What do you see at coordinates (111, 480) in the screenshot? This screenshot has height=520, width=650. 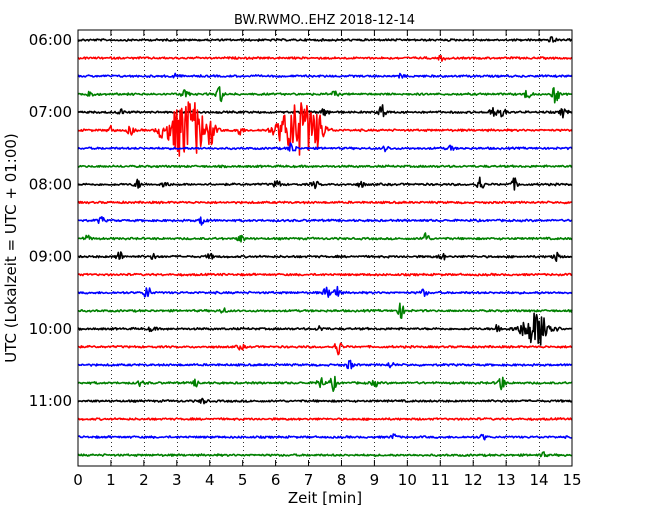 I see `x-tick-label: 1` at bounding box center [111, 480].